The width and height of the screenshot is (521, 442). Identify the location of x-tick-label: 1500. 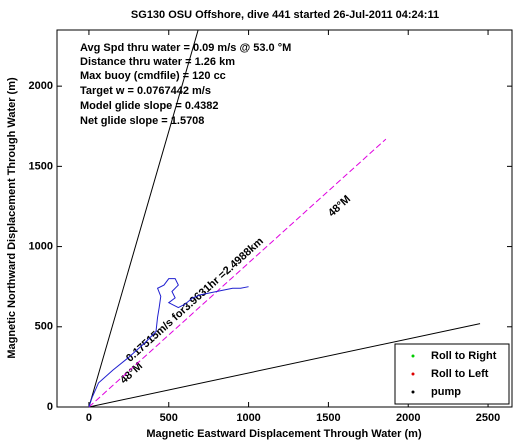
(328, 418).